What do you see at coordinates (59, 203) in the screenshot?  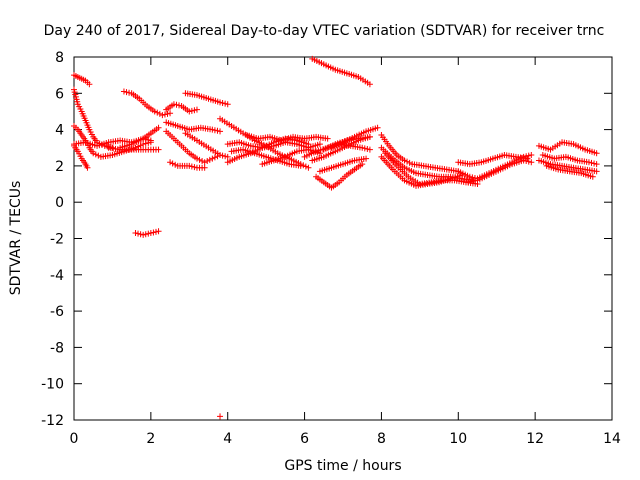 I see `y-tick-label: 0` at bounding box center [59, 203].